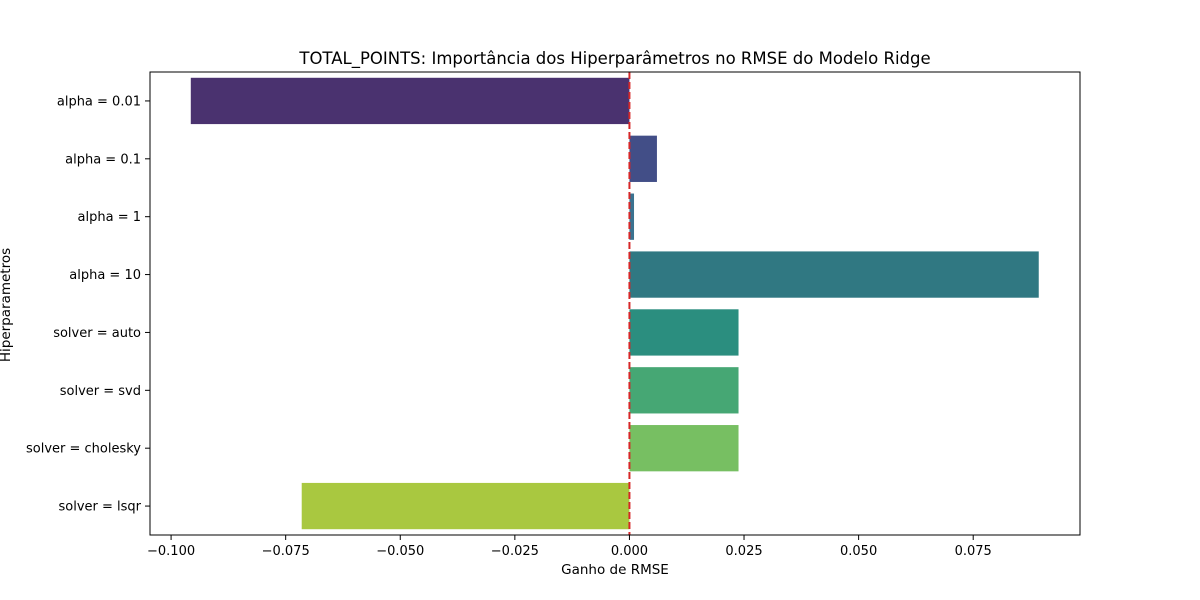  What do you see at coordinates (171, 551) in the screenshot?
I see `x-tick-label: −0.100` at bounding box center [171, 551].